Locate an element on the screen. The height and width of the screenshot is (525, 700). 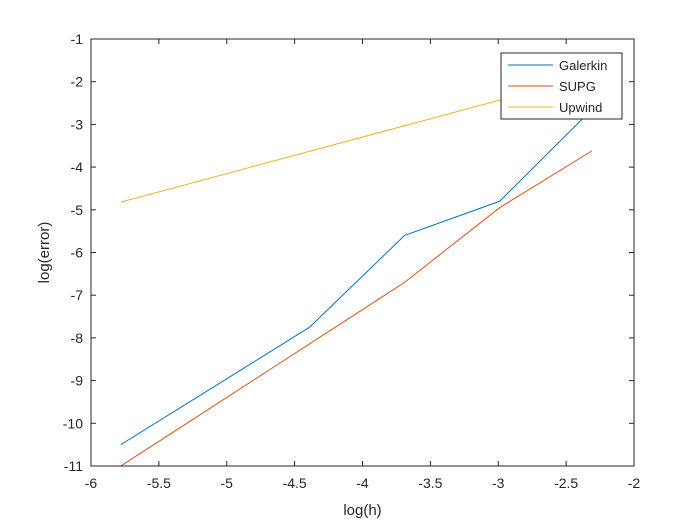
x-tick-label: -3 is located at coordinates (498, 483).